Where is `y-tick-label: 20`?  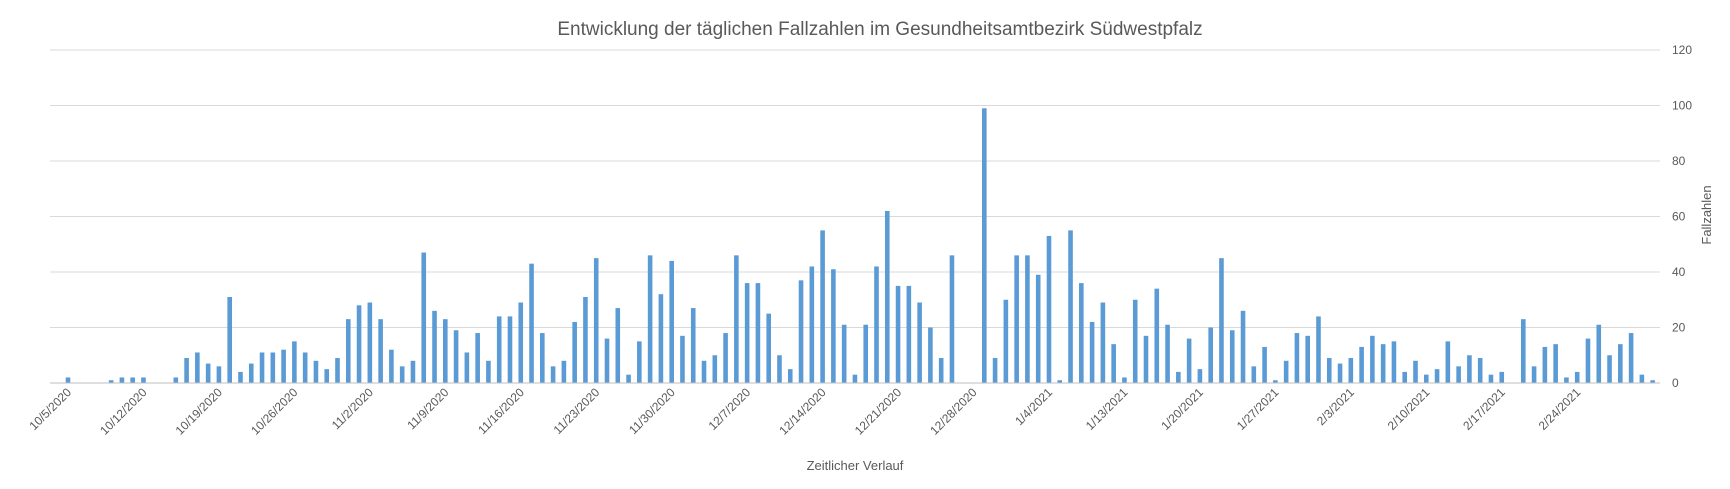 y-tick-label: 20 is located at coordinates (1679, 328).